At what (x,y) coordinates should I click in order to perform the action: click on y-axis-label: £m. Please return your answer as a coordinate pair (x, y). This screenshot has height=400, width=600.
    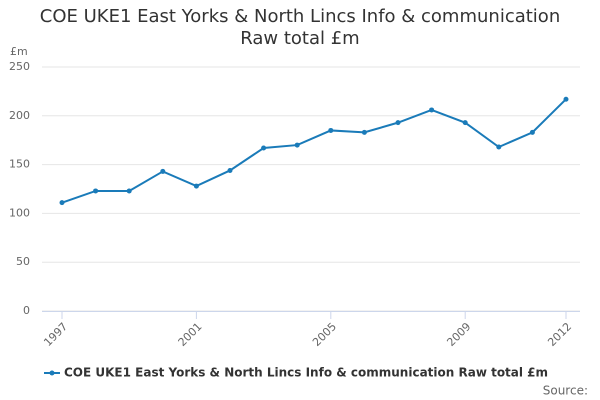
    Looking at the image, I should click on (19, 51).